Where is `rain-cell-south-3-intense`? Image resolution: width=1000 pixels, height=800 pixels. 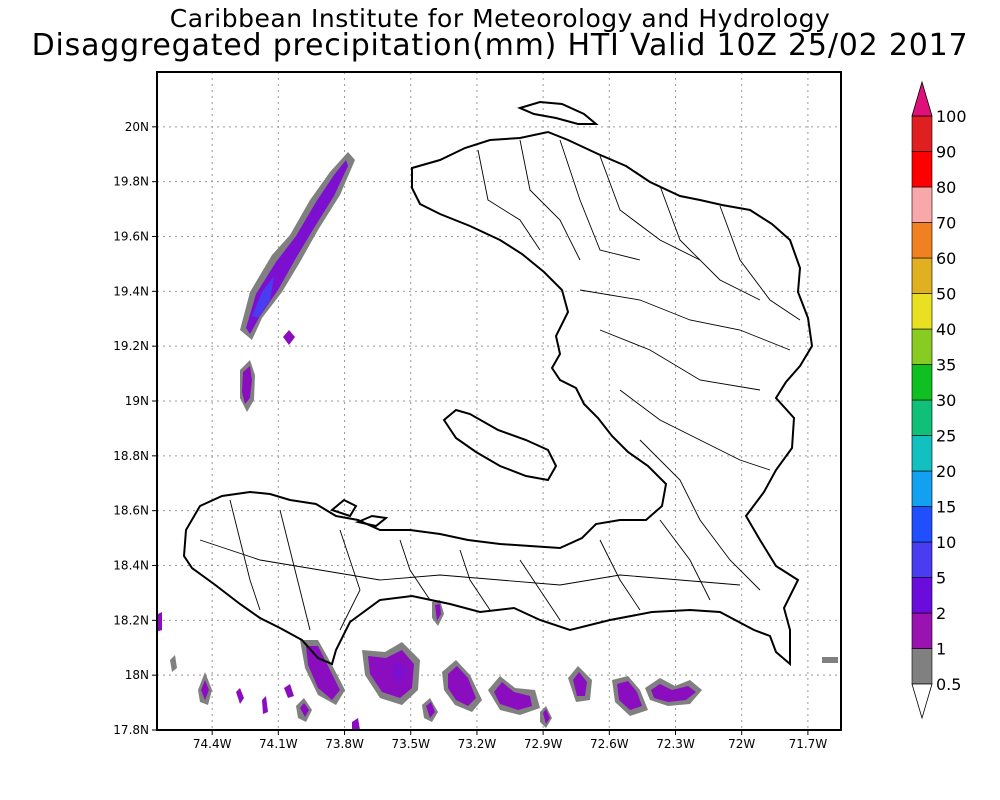 rain-cell-south-3-intense is located at coordinates (399, 673).